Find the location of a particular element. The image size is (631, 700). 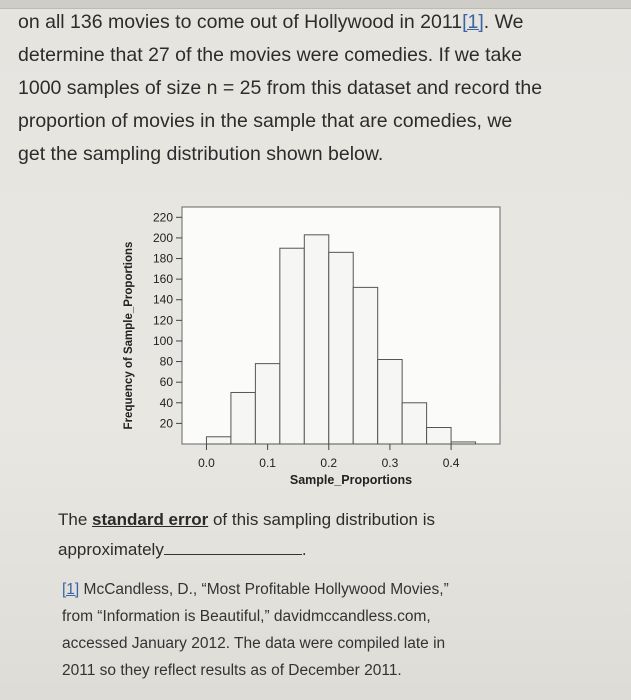

y-tick-label-8: 180 is located at coordinates (163, 259).